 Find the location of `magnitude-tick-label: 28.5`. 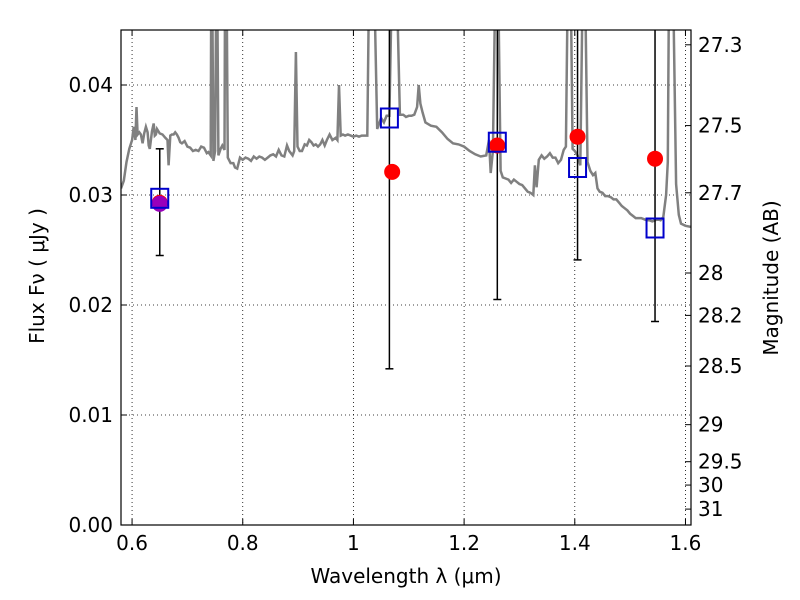

magnitude-tick-label: 28.5 is located at coordinates (720, 366).